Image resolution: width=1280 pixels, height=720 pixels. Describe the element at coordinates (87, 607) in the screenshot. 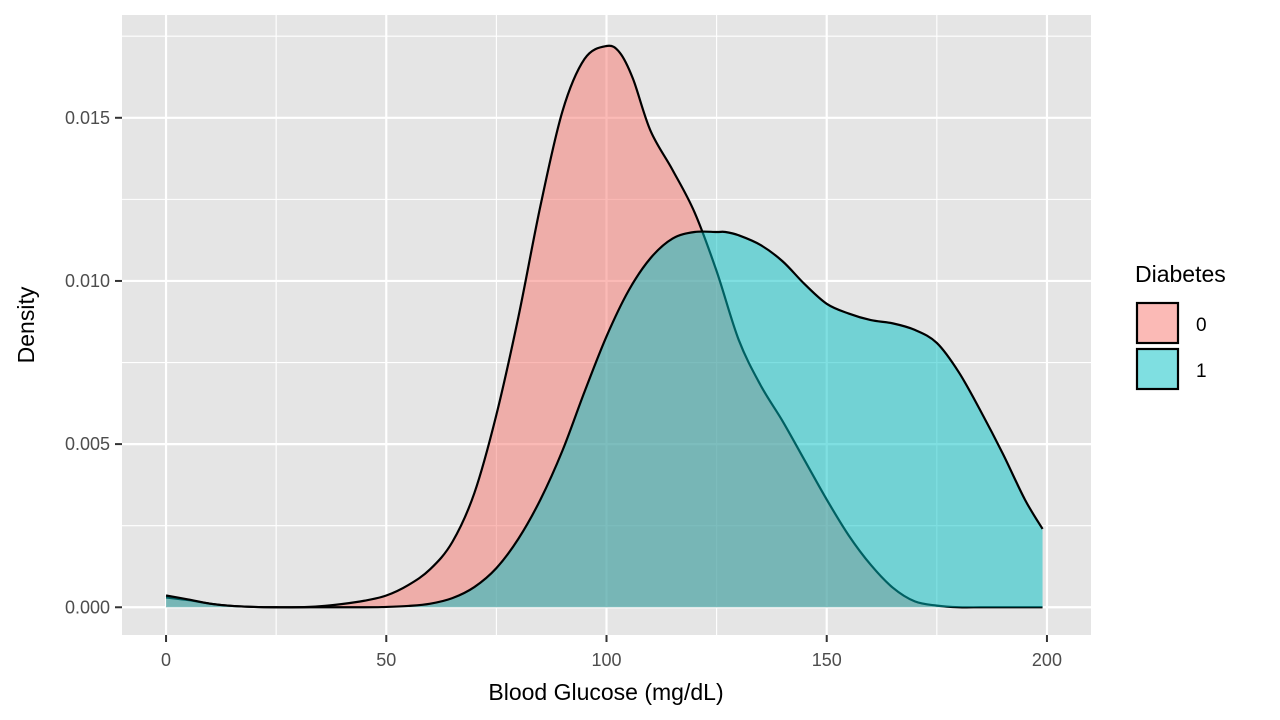

I see `y-tick-label: 0.000` at that location.